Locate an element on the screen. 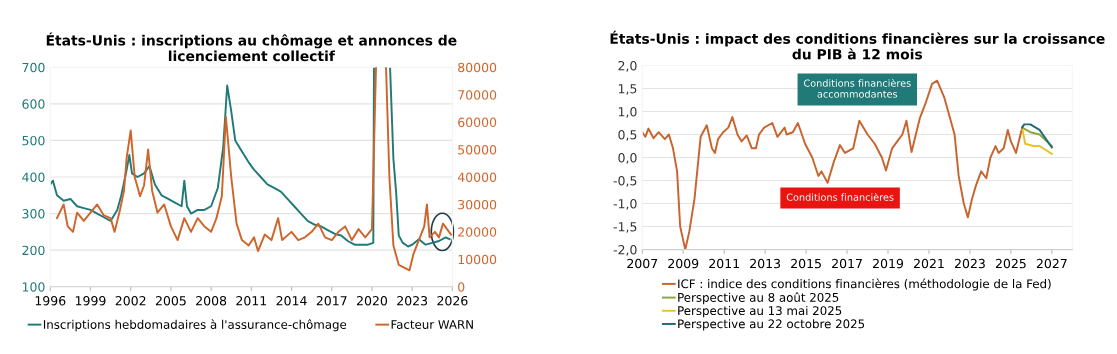 The width and height of the screenshot is (1117, 354). x-tick-label: 2027 is located at coordinates (1051, 263).